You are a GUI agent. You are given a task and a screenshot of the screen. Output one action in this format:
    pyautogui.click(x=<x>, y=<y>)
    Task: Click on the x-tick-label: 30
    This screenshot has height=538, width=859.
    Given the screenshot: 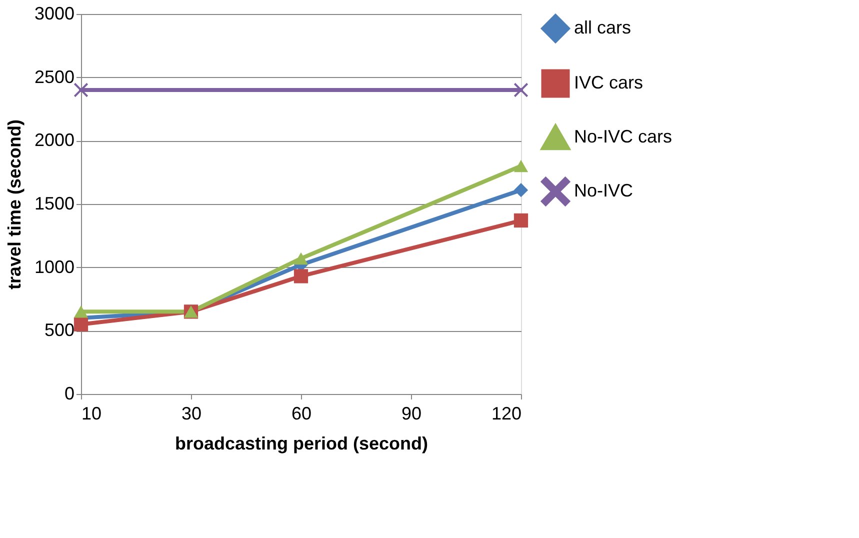 What is the action you would take?
    pyautogui.click(x=191, y=414)
    